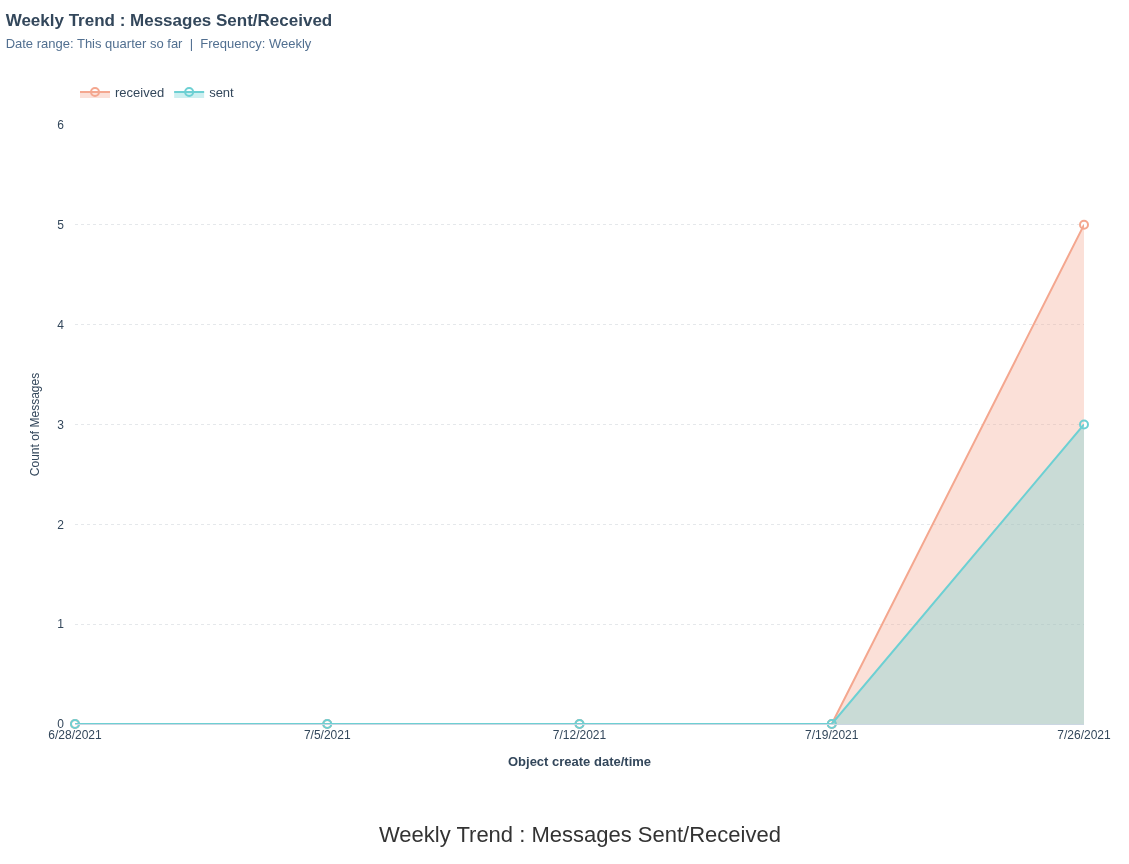 Image resolution: width=1129 pixels, height=864 pixels. What do you see at coordinates (61, 624) in the screenshot?
I see `y-tick-label: 1` at bounding box center [61, 624].